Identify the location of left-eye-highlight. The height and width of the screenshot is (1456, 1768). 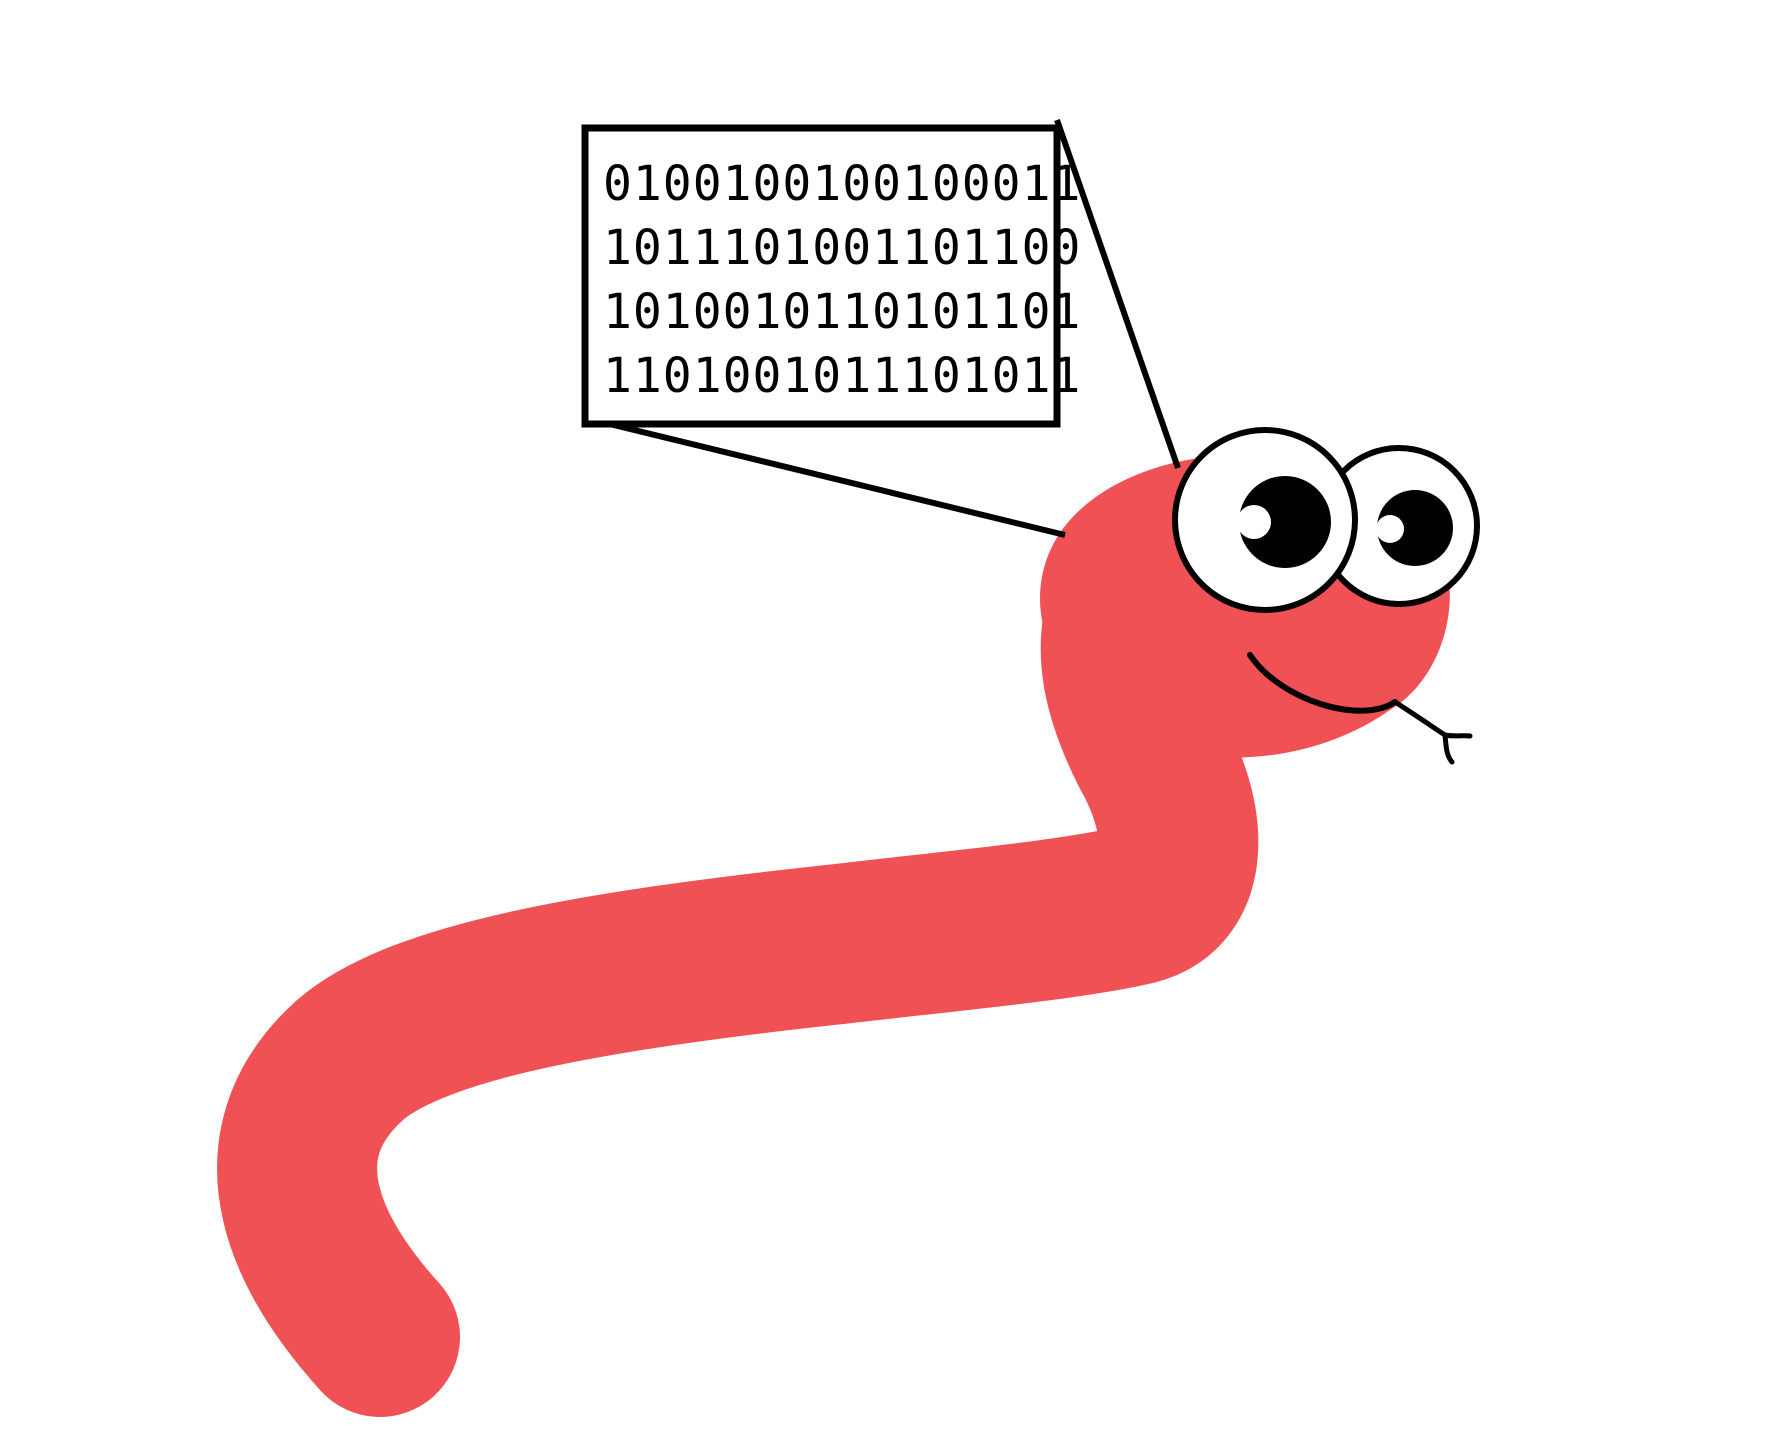
(1254, 522).